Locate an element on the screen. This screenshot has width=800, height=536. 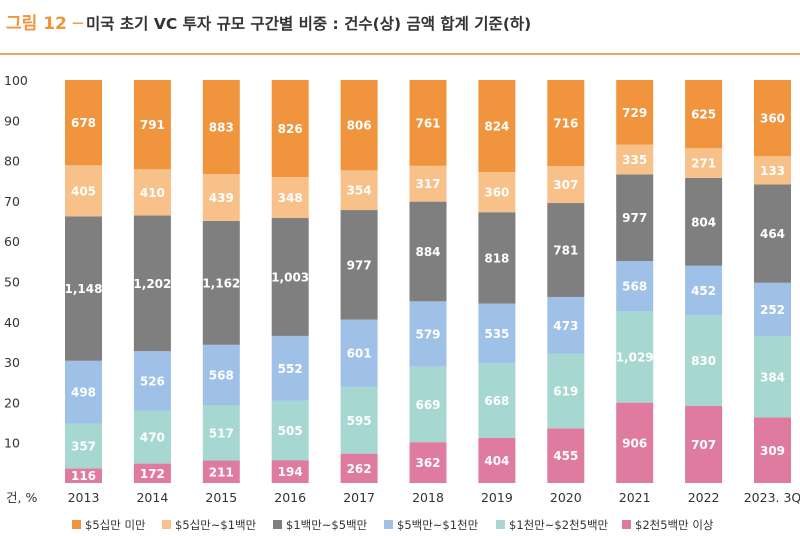
y-tick-label: 70 is located at coordinates (12, 201).